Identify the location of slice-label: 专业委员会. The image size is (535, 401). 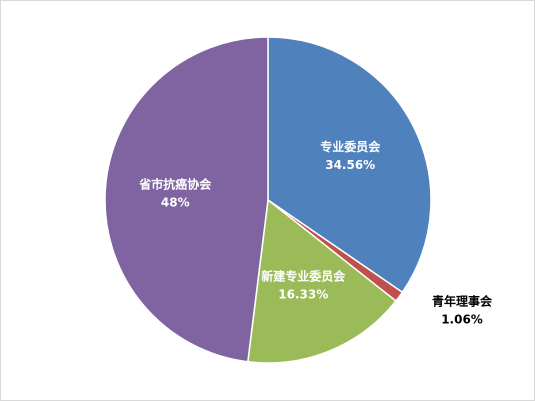
(350, 146).